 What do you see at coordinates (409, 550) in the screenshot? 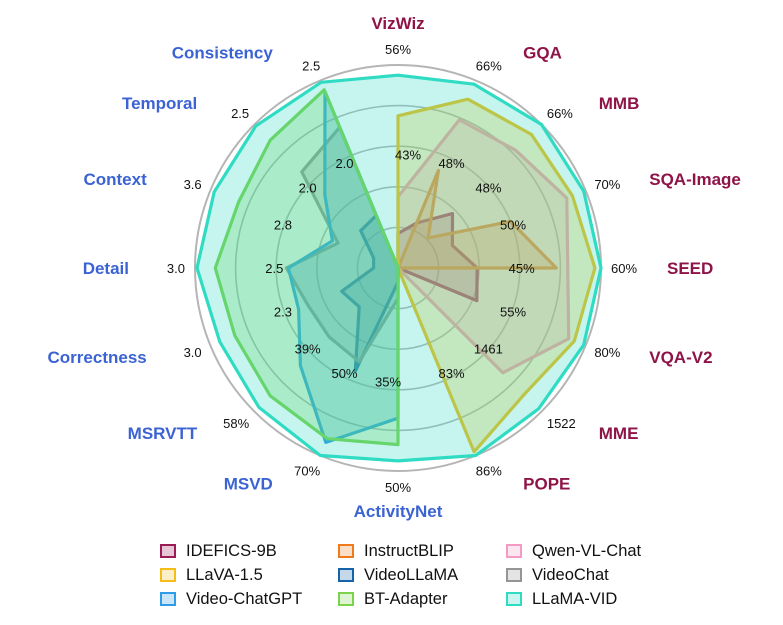
I see `legend-label: InstructBLIP` at bounding box center [409, 550].